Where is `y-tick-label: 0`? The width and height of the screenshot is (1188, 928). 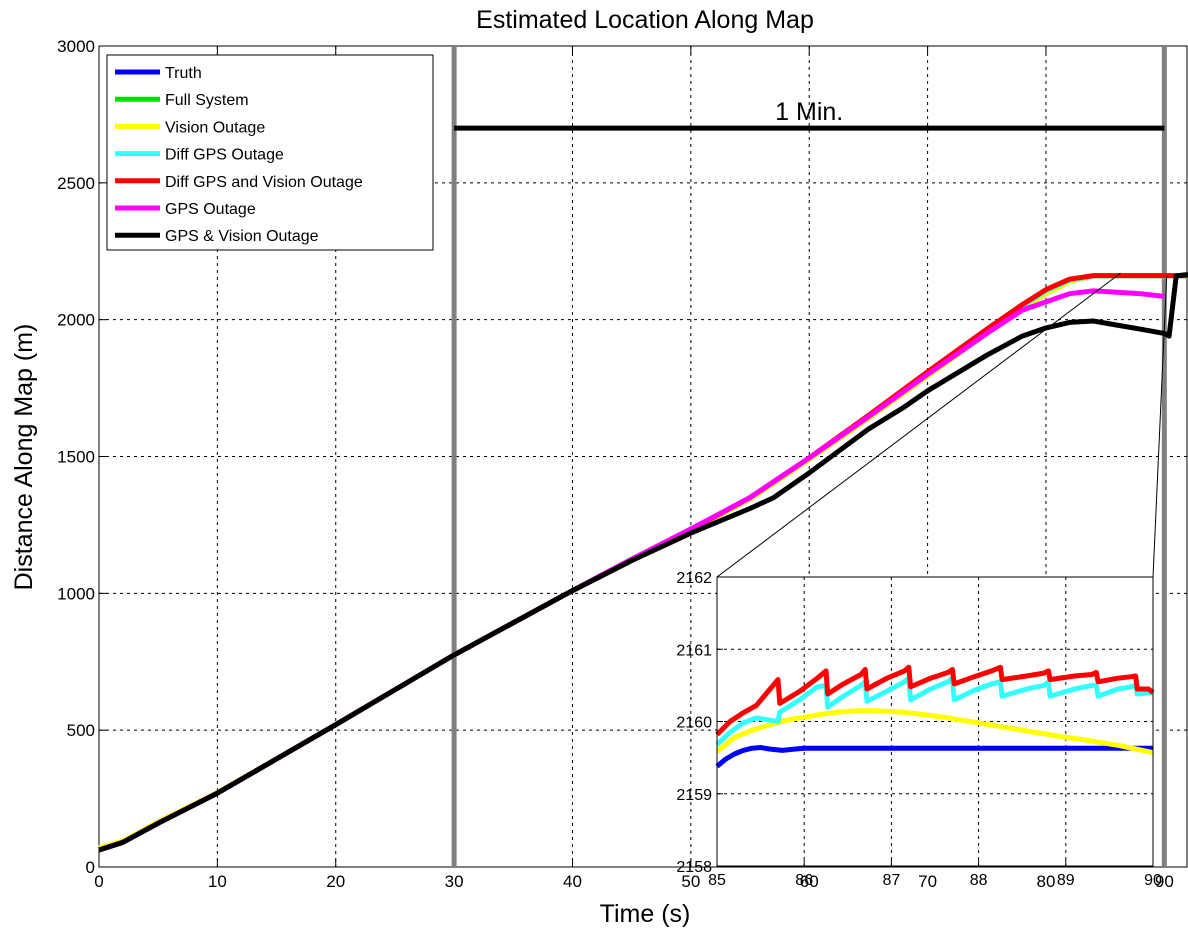
y-tick-label: 0 is located at coordinates (90, 867).